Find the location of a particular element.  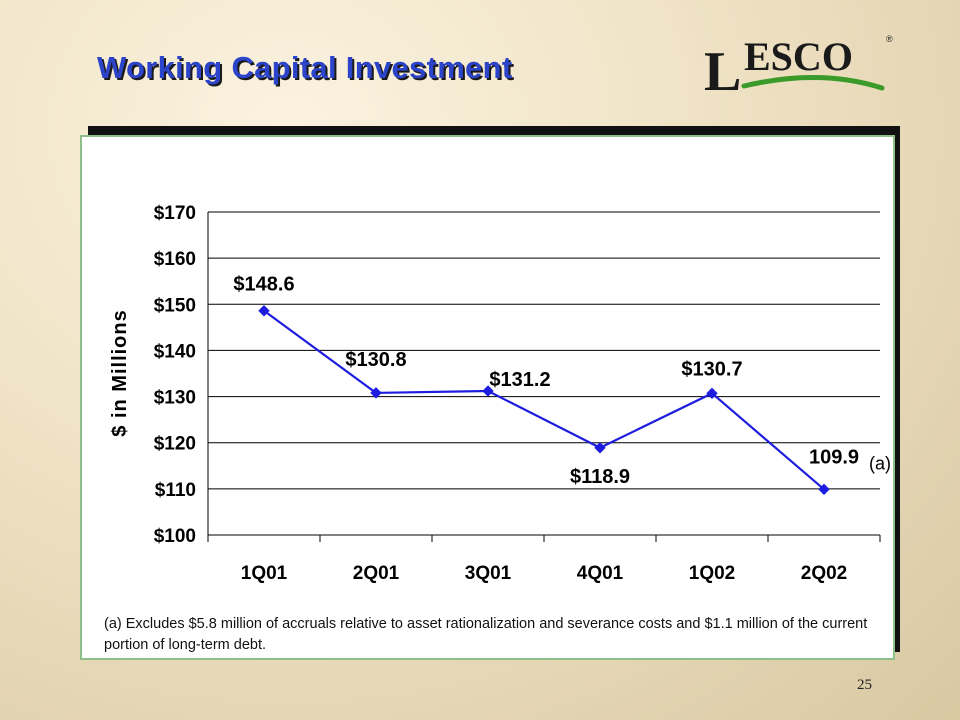

x-tick-label: 3Q01 is located at coordinates (488, 573).